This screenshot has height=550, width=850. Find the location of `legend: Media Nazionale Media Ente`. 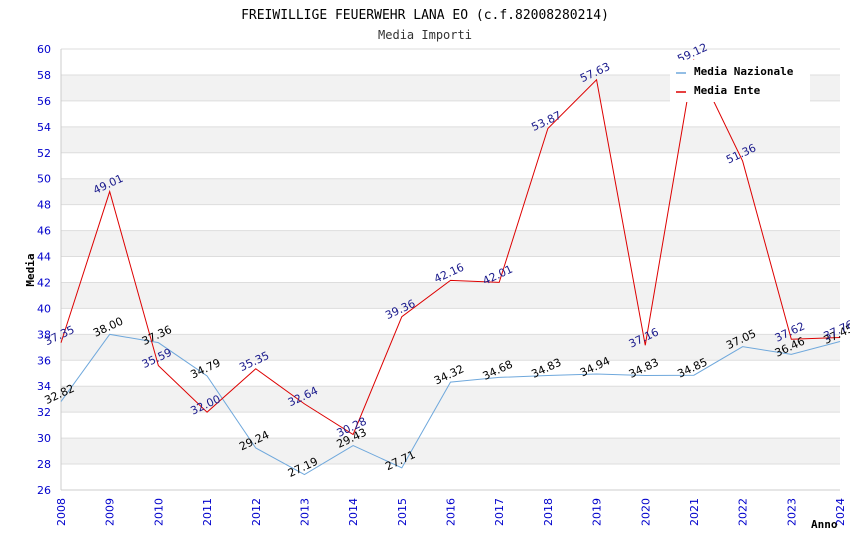

legend: Media Nazionale Media Ente is located at coordinates (740, 81).